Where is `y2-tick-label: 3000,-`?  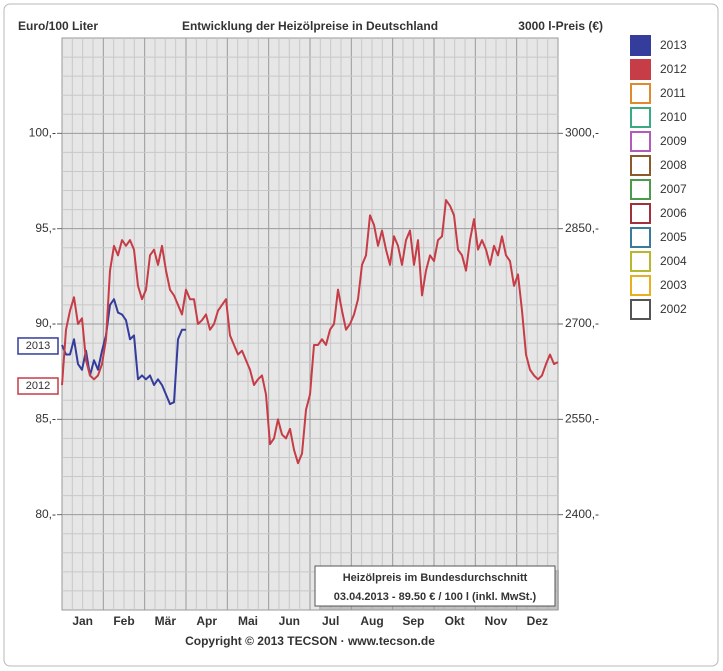
y2-tick-label: 3000,- is located at coordinates (582, 133).